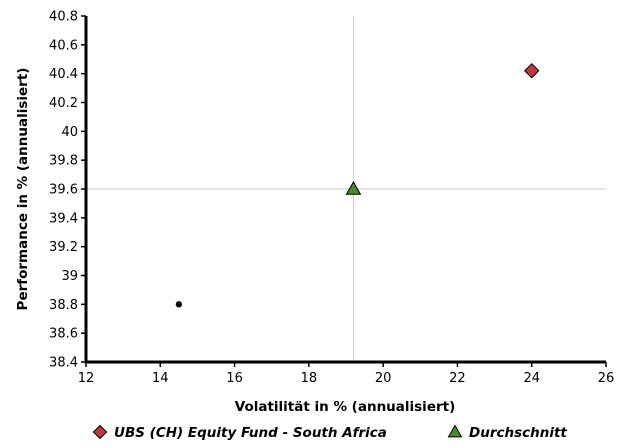 This screenshot has width=627, height=448. I want to click on x-axis-ticks: 12 14 16 18 20 22 24 26, so click(346, 374).